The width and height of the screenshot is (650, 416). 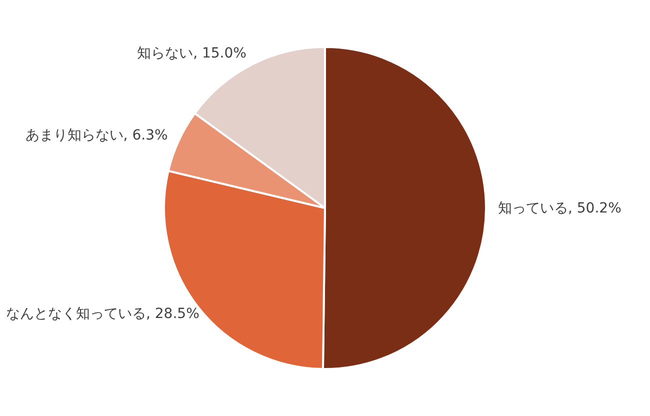 What do you see at coordinates (560, 208) in the screenshot?
I see `slice-label: 知っている, 50.2%` at bounding box center [560, 208].